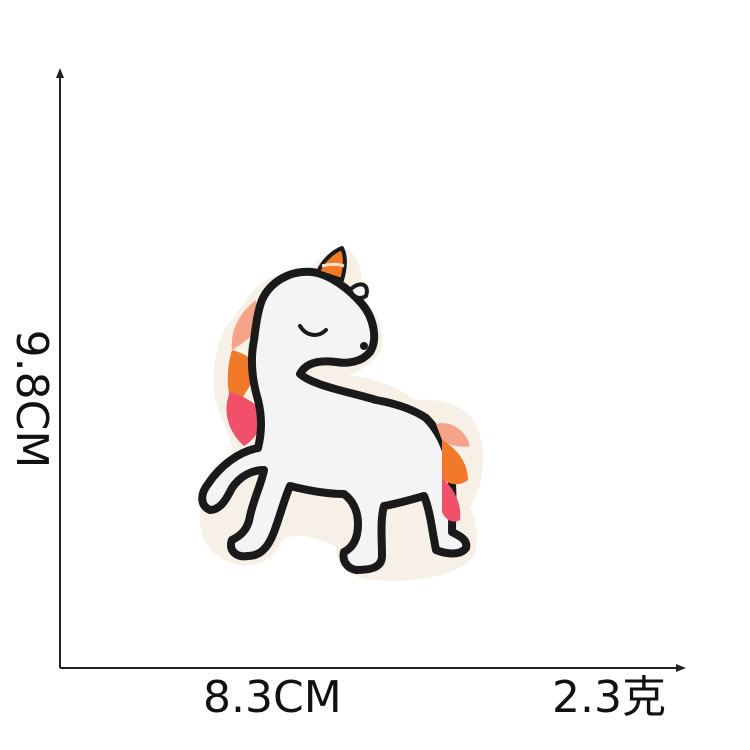 This screenshot has height=750, width=750. What do you see at coordinates (272, 697) in the screenshot?
I see `width-label: 8.3CM` at bounding box center [272, 697].